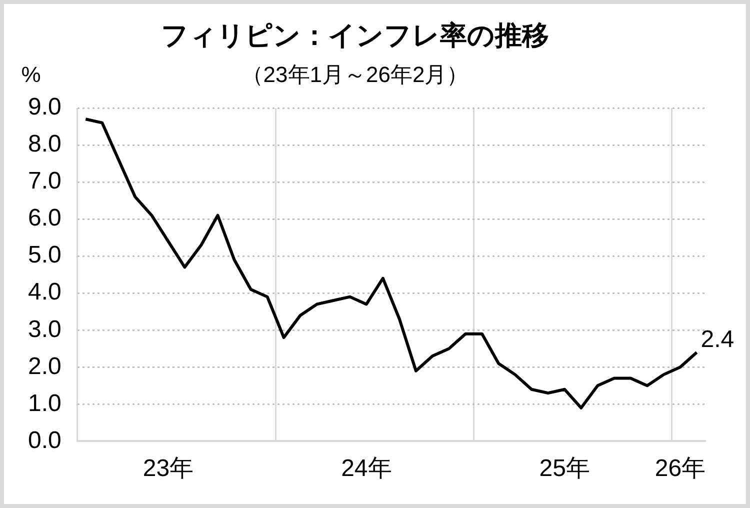 This screenshot has height=508, width=750. I want to click on y-tick-label: 8.0, so click(45, 144).